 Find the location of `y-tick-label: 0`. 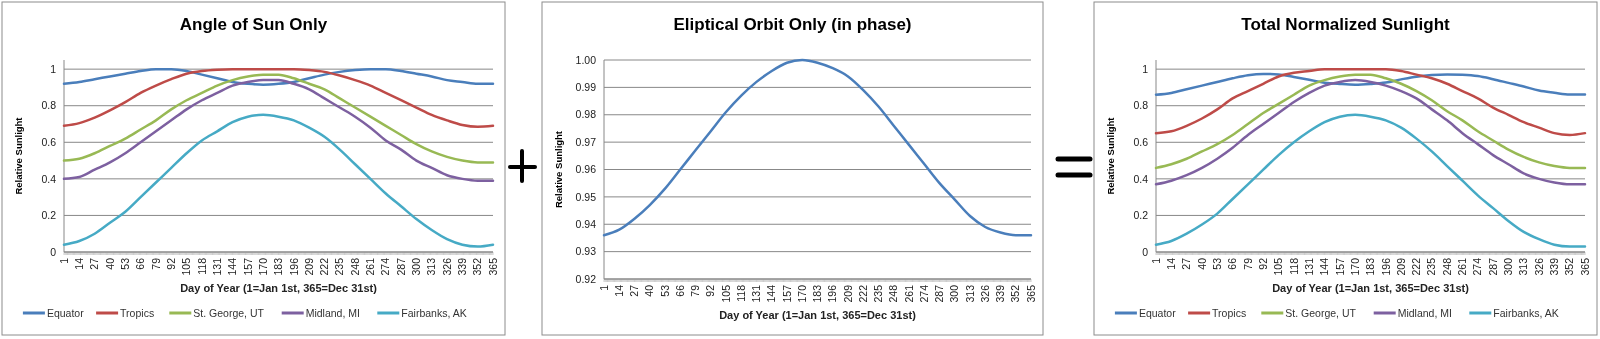

y-tick-label: 0 is located at coordinates (53, 251).